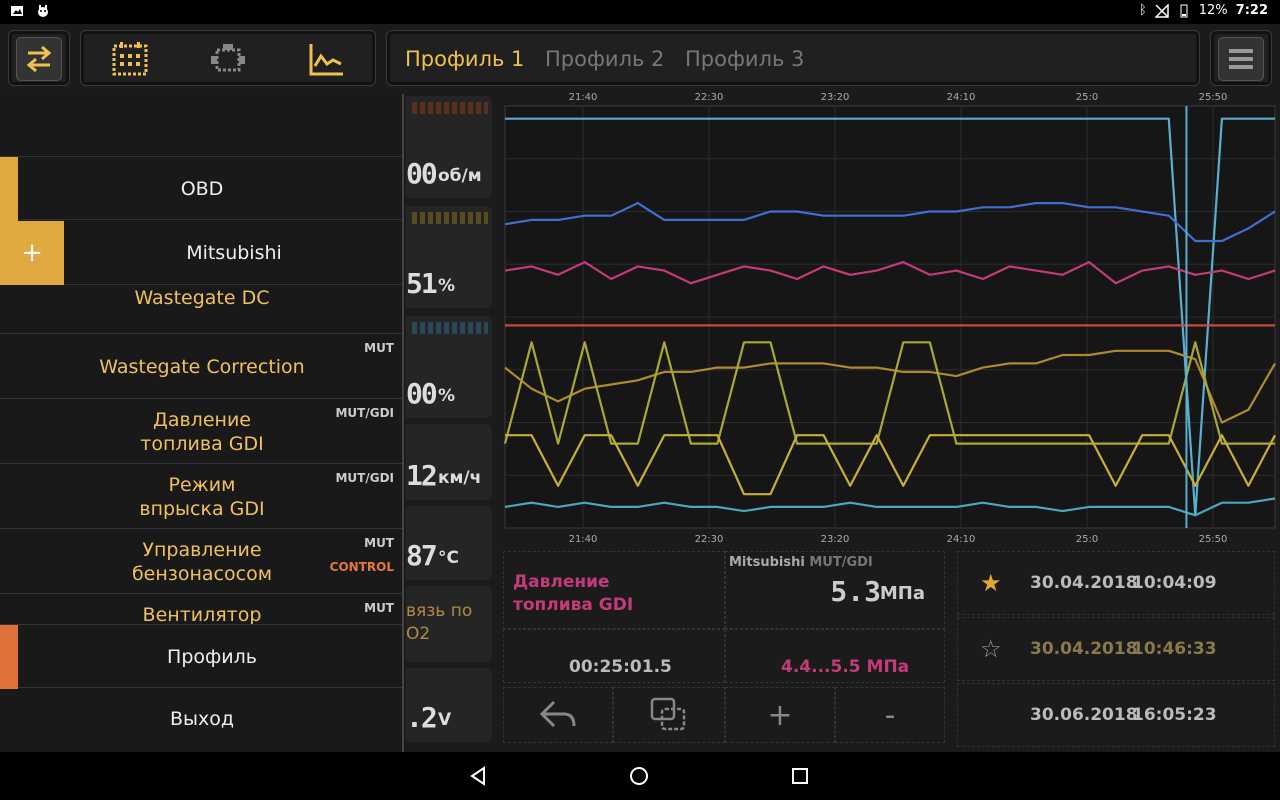  Describe the element at coordinates (583, 97) in the screenshot. I see `x-tick-label-top: 21:40` at that location.